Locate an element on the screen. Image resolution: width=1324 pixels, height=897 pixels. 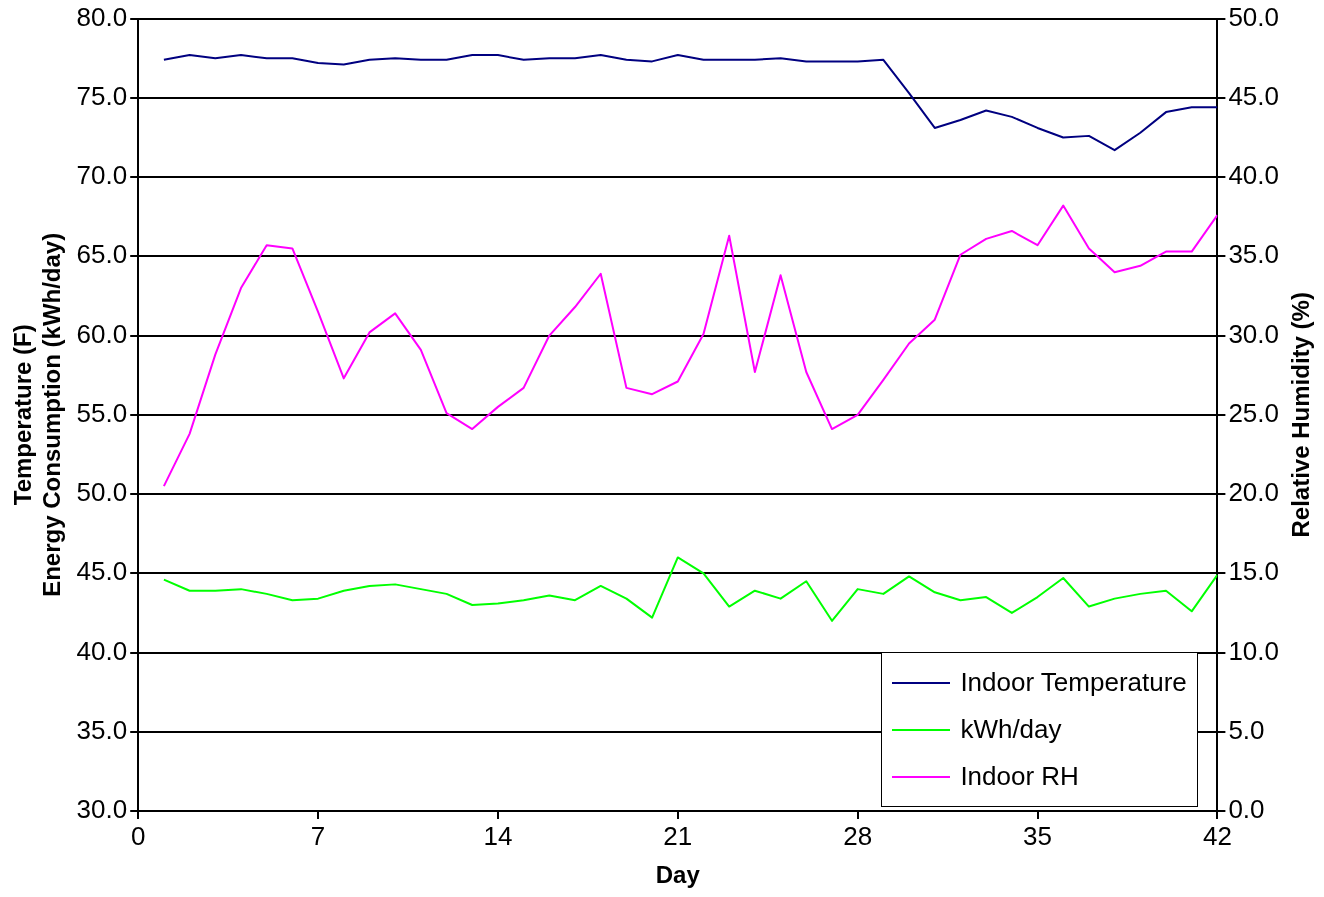
y-tick-label: 55.0 is located at coordinates (102, 412).